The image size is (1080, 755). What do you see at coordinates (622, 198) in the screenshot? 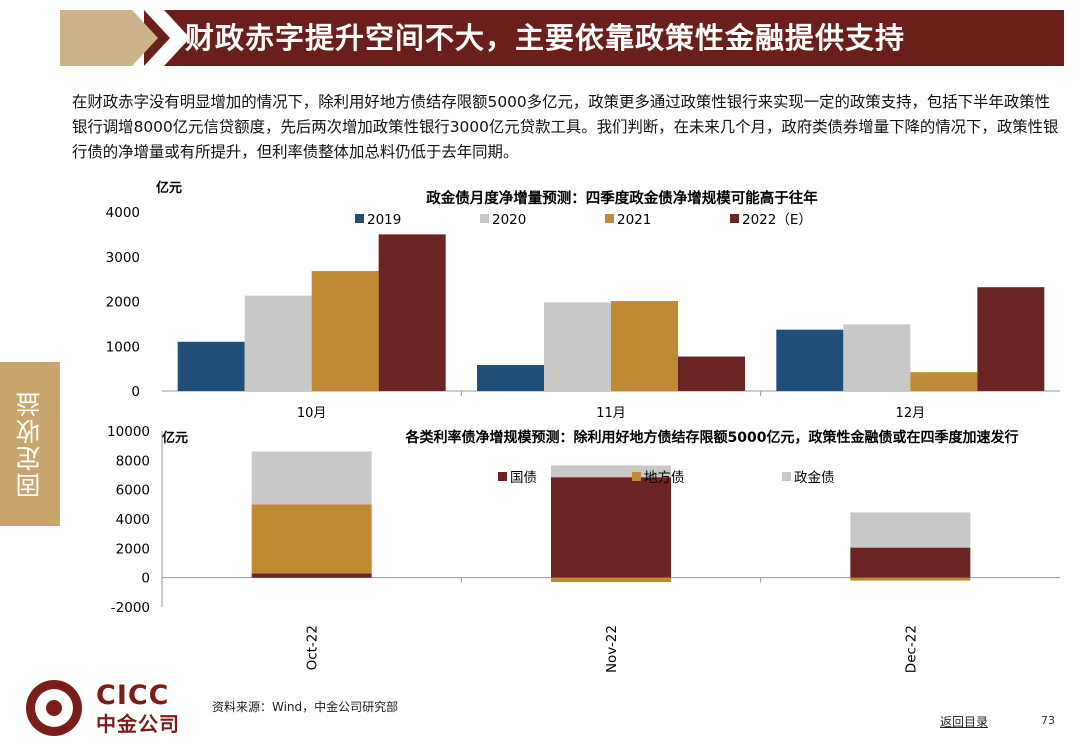
I see `chart-title: 政金债月度净增量预测：四季度政金债净增规模可能高于往年` at bounding box center [622, 198].